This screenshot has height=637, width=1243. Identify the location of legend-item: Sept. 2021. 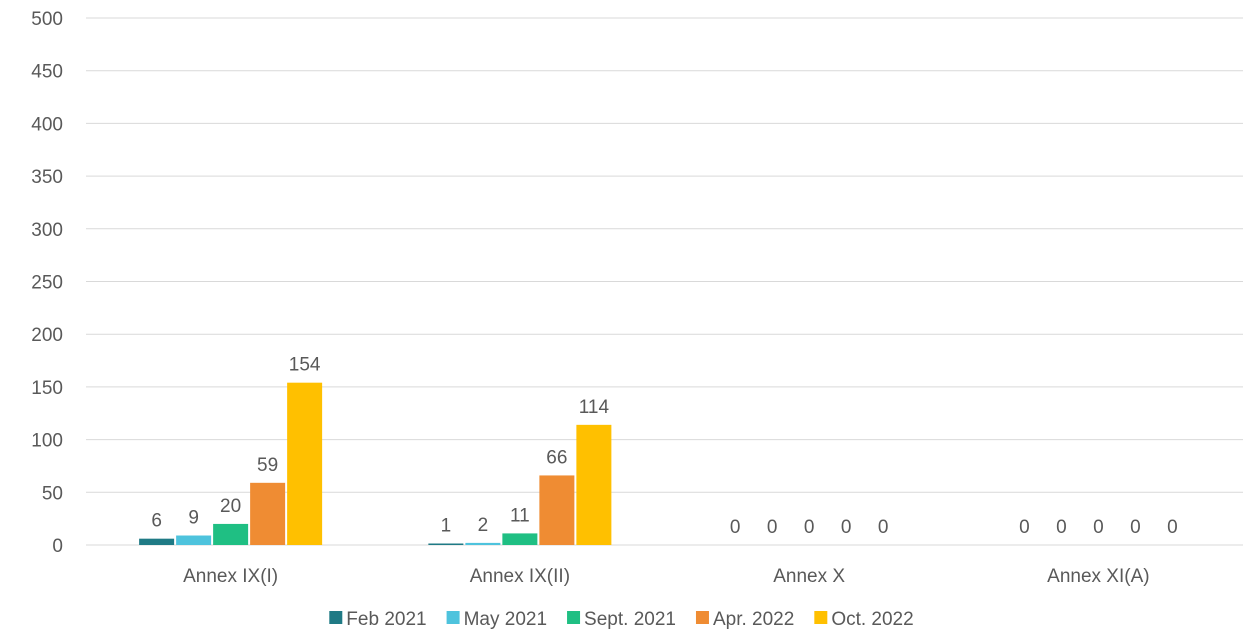
(621, 619).